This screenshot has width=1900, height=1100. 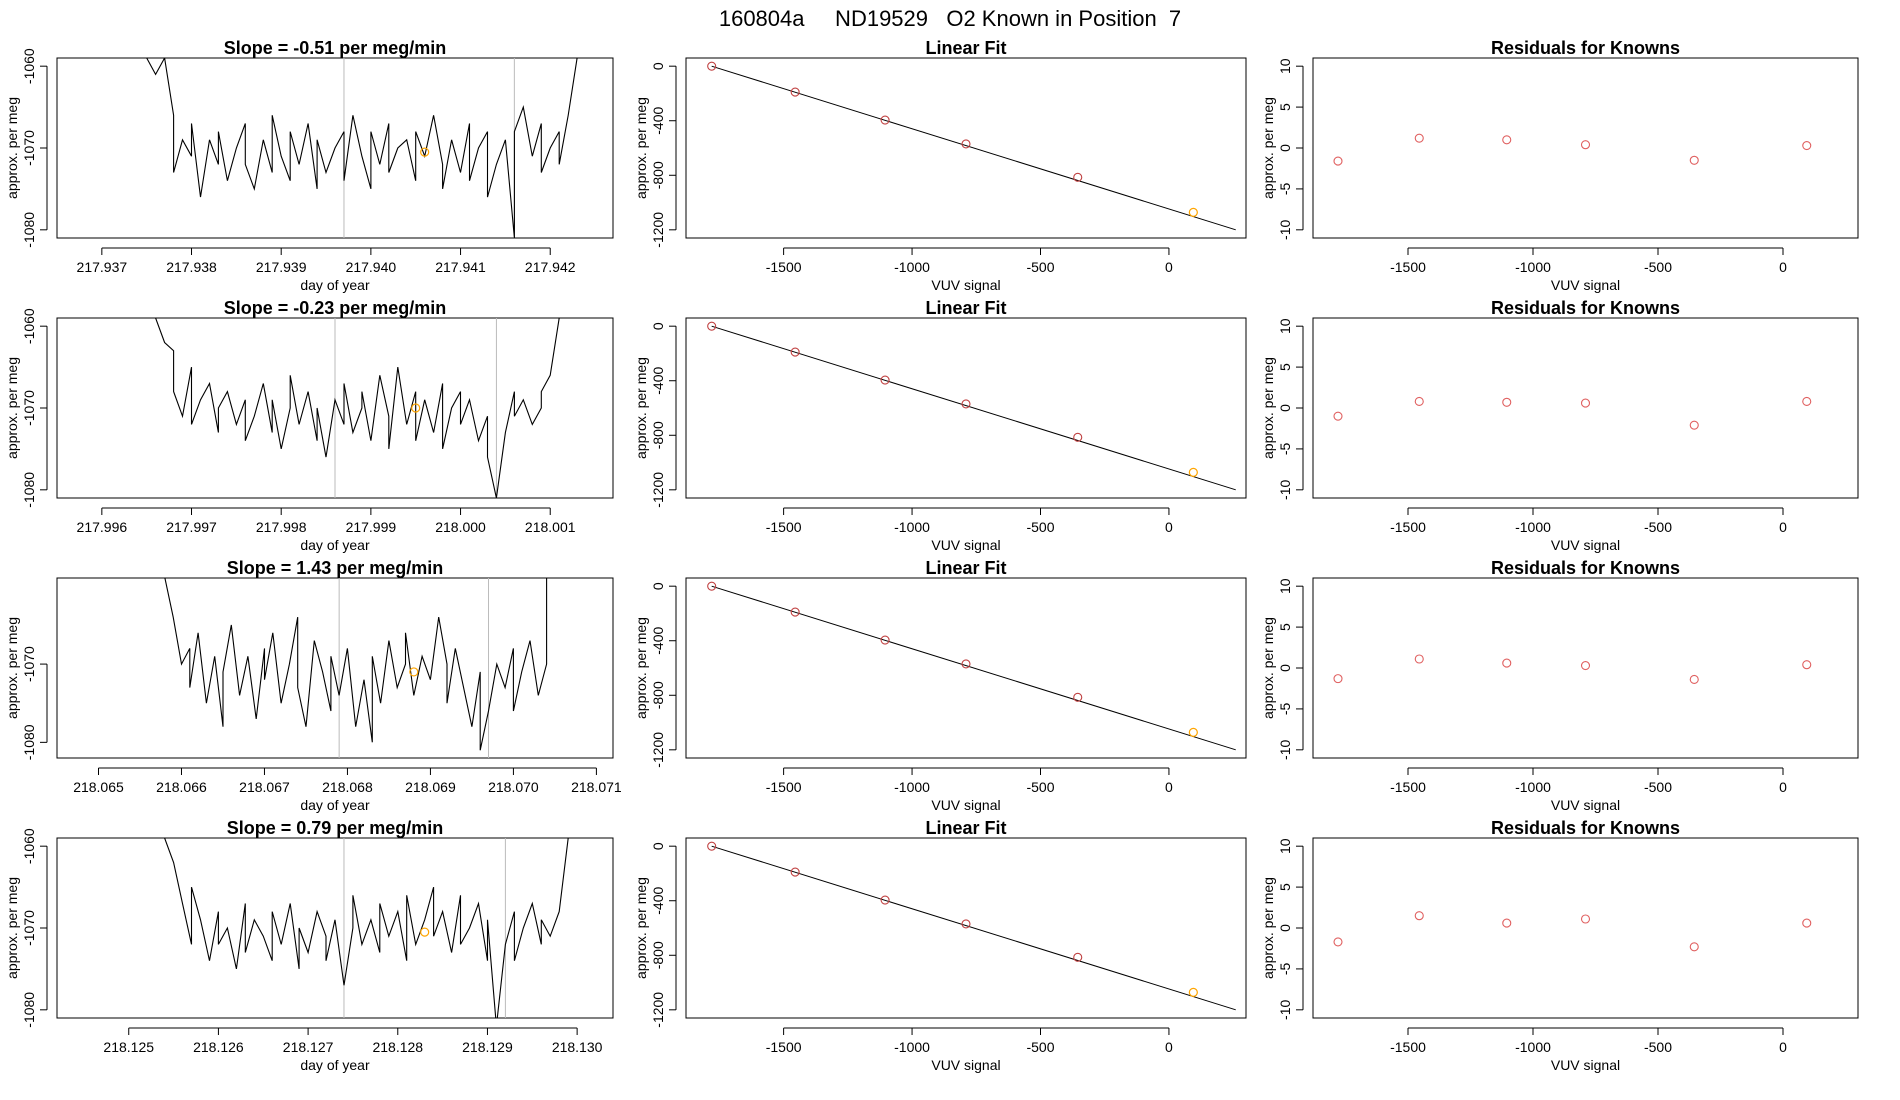 I want to click on x-tick-label: 0, so click(x=1783, y=1047).